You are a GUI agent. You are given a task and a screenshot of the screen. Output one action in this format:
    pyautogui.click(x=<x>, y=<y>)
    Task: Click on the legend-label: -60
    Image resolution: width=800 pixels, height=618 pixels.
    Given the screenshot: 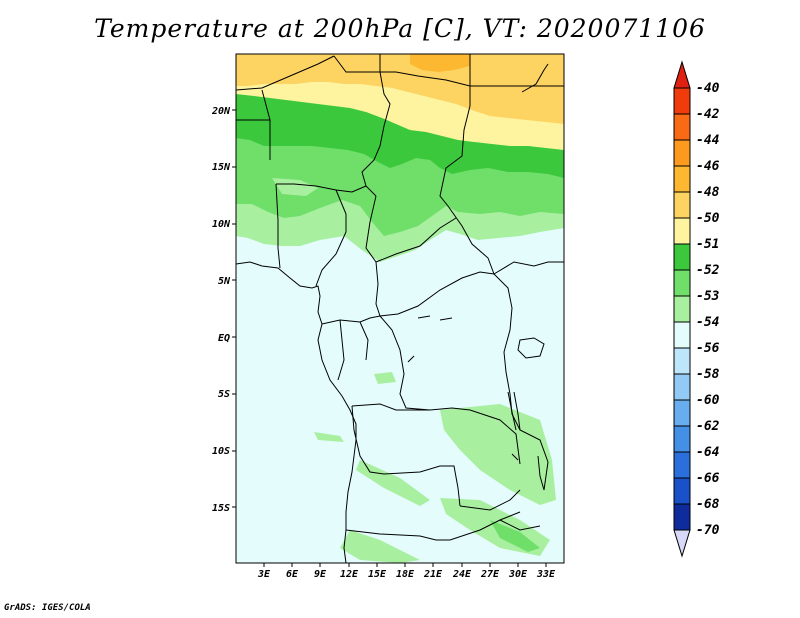 What is the action you would take?
    pyautogui.click(x=708, y=400)
    